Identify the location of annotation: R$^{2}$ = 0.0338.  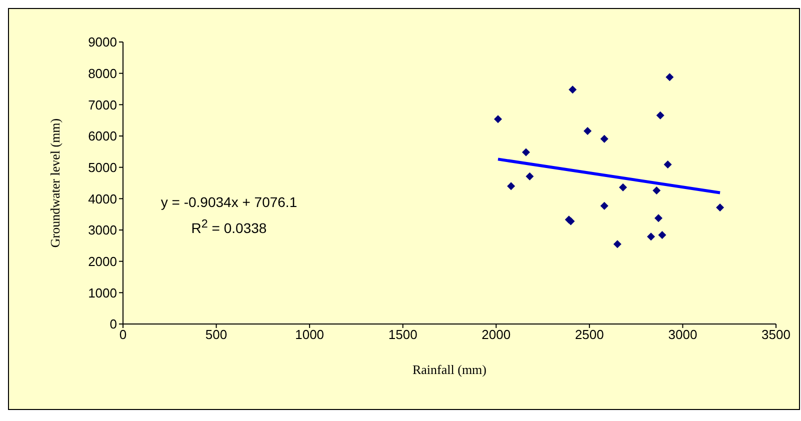
(229, 226).